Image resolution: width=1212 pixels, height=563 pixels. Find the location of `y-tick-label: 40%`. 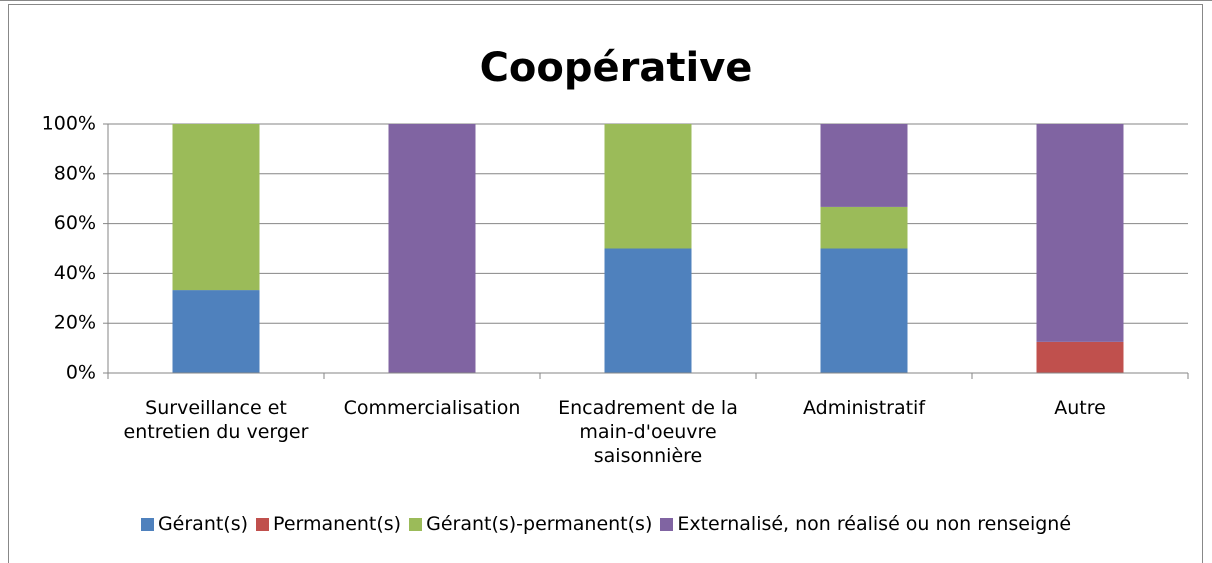

y-tick-label: 40% is located at coordinates (75, 273).